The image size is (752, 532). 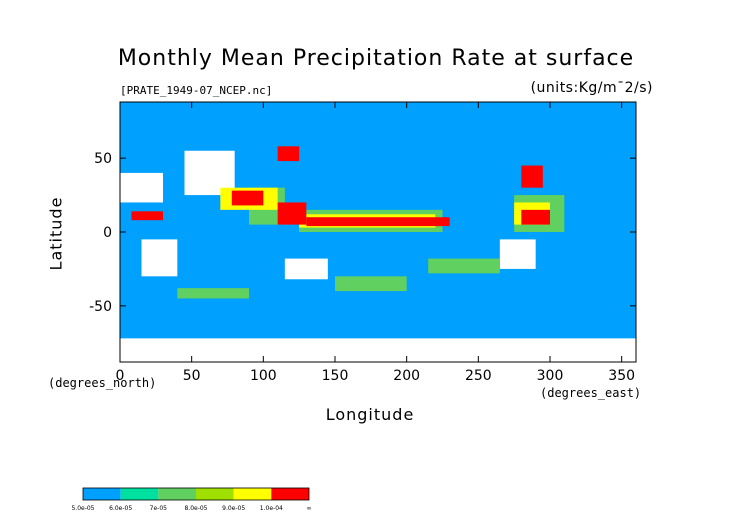 What do you see at coordinates (107, 233) in the screenshot?
I see `y-tick-label: 0` at bounding box center [107, 233].